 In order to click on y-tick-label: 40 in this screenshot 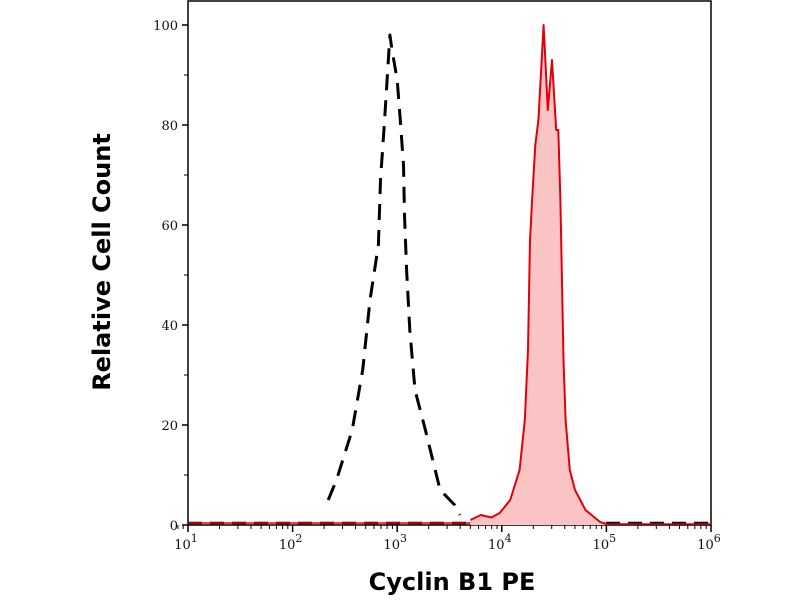, I will do `click(169, 326)`.